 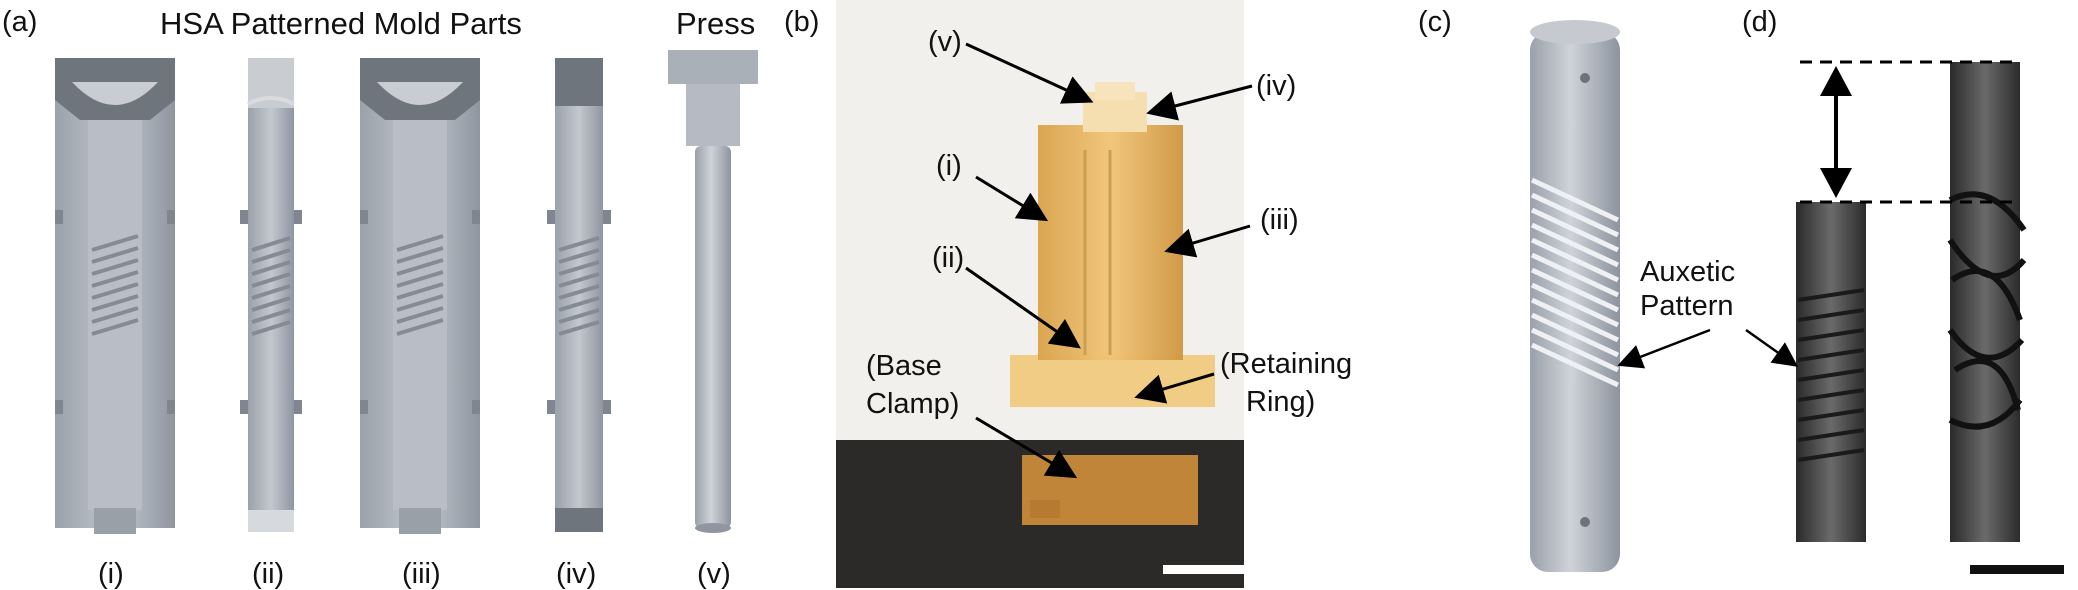 I want to click on callout-iv: (iv), so click(x=1276, y=86).